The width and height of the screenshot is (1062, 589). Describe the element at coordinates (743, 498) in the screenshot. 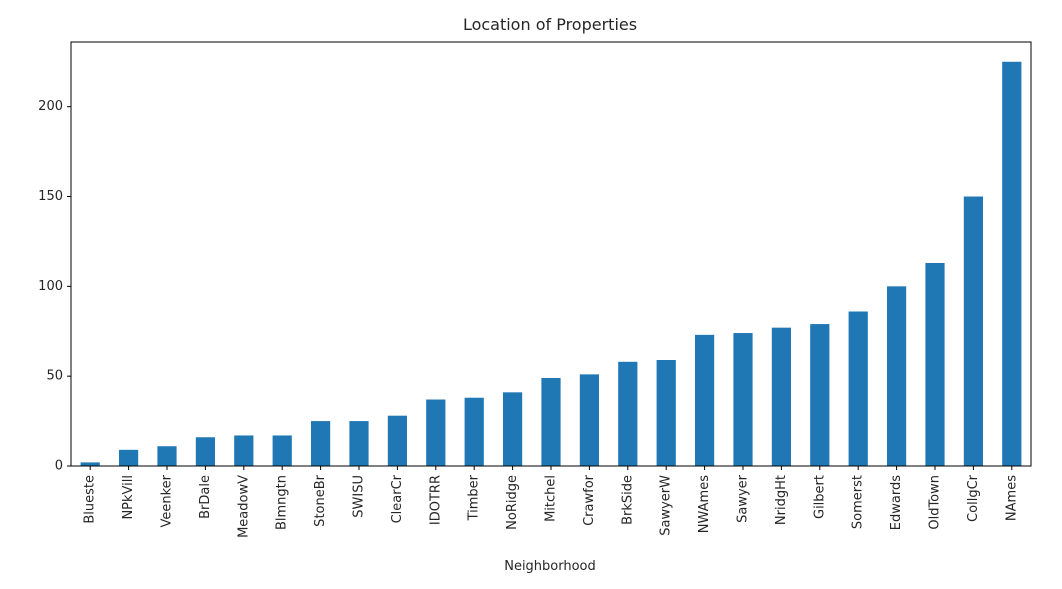

I see `x-tick-label: Sawyer` at that location.